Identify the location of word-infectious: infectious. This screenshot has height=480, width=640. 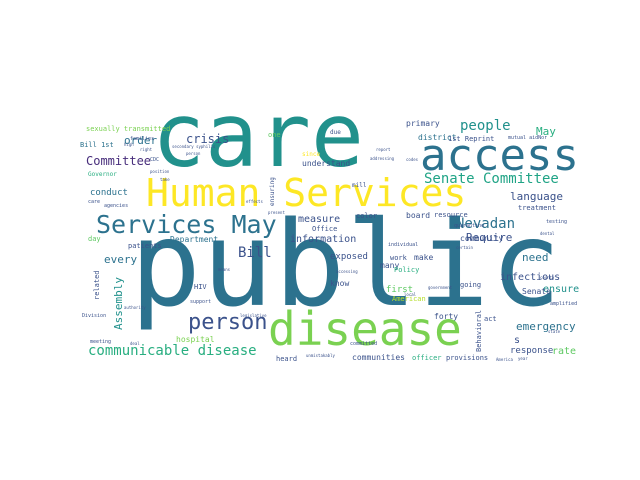
(530, 277).